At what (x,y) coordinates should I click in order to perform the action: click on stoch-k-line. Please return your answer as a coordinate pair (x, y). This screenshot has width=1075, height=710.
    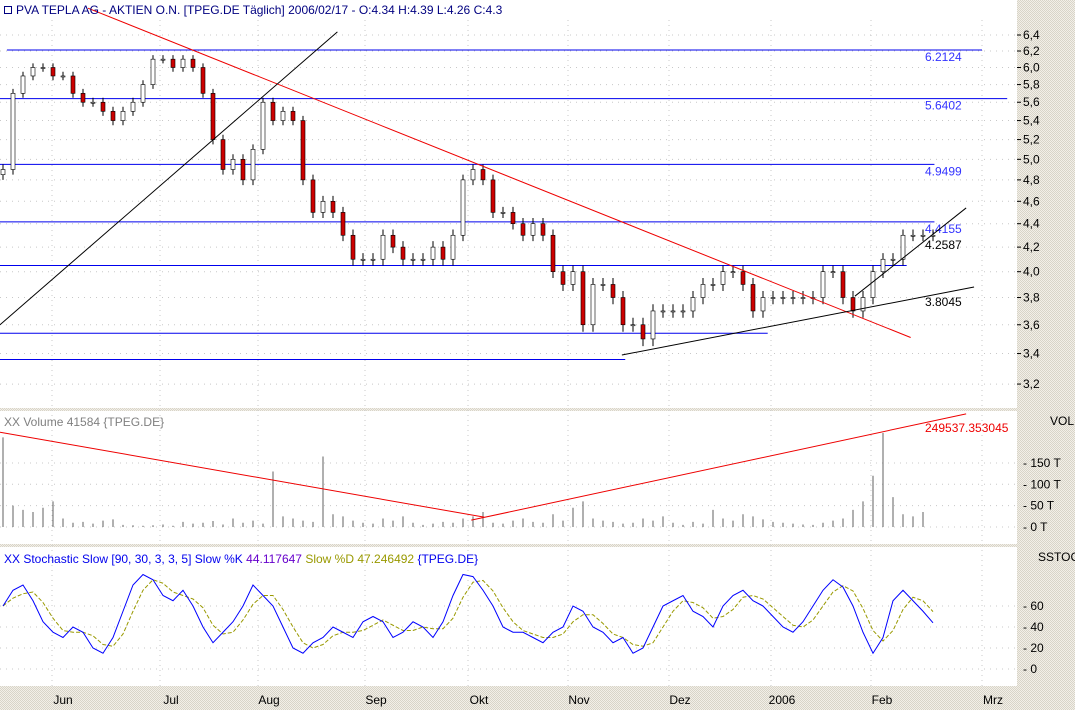
    Looking at the image, I should click on (468, 614).